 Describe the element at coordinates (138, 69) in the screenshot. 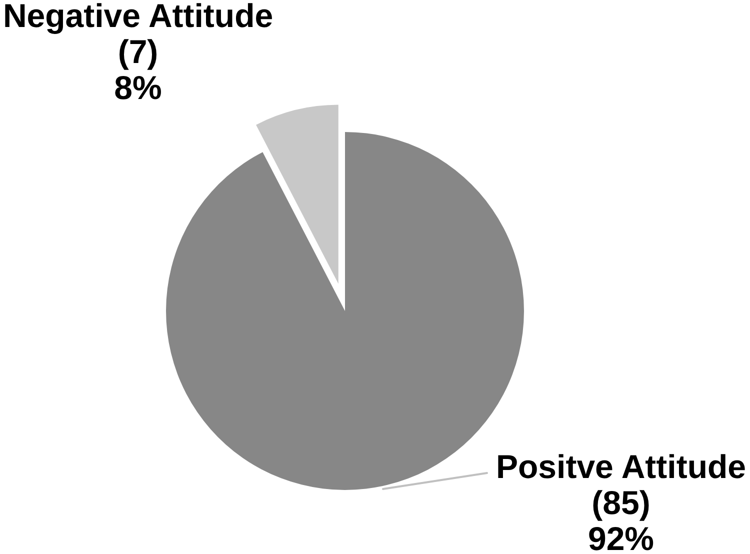

I see `data-label: (7) 8%` at that location.